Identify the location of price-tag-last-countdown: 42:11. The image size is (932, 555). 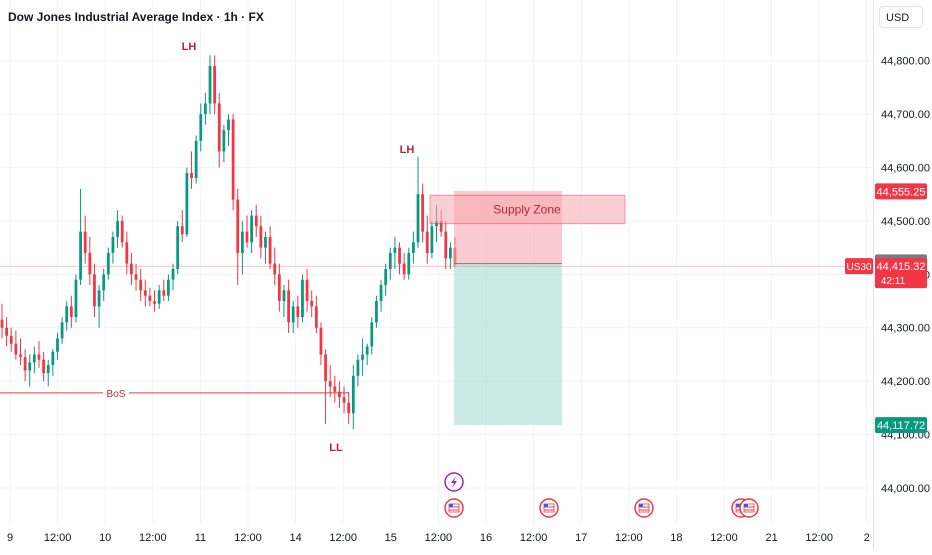
(893, 281).